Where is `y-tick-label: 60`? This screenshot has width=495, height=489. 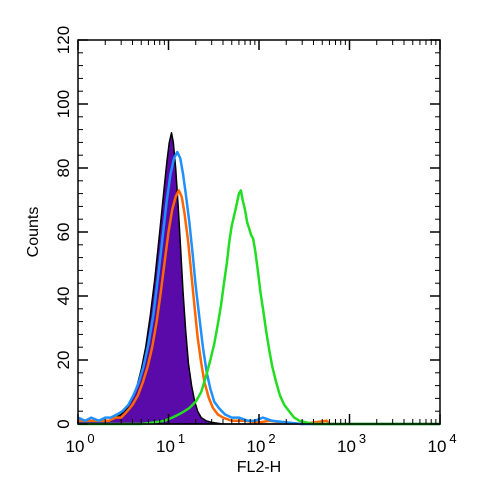 y-tick-label: 60 is located at coordinates (63, 232).